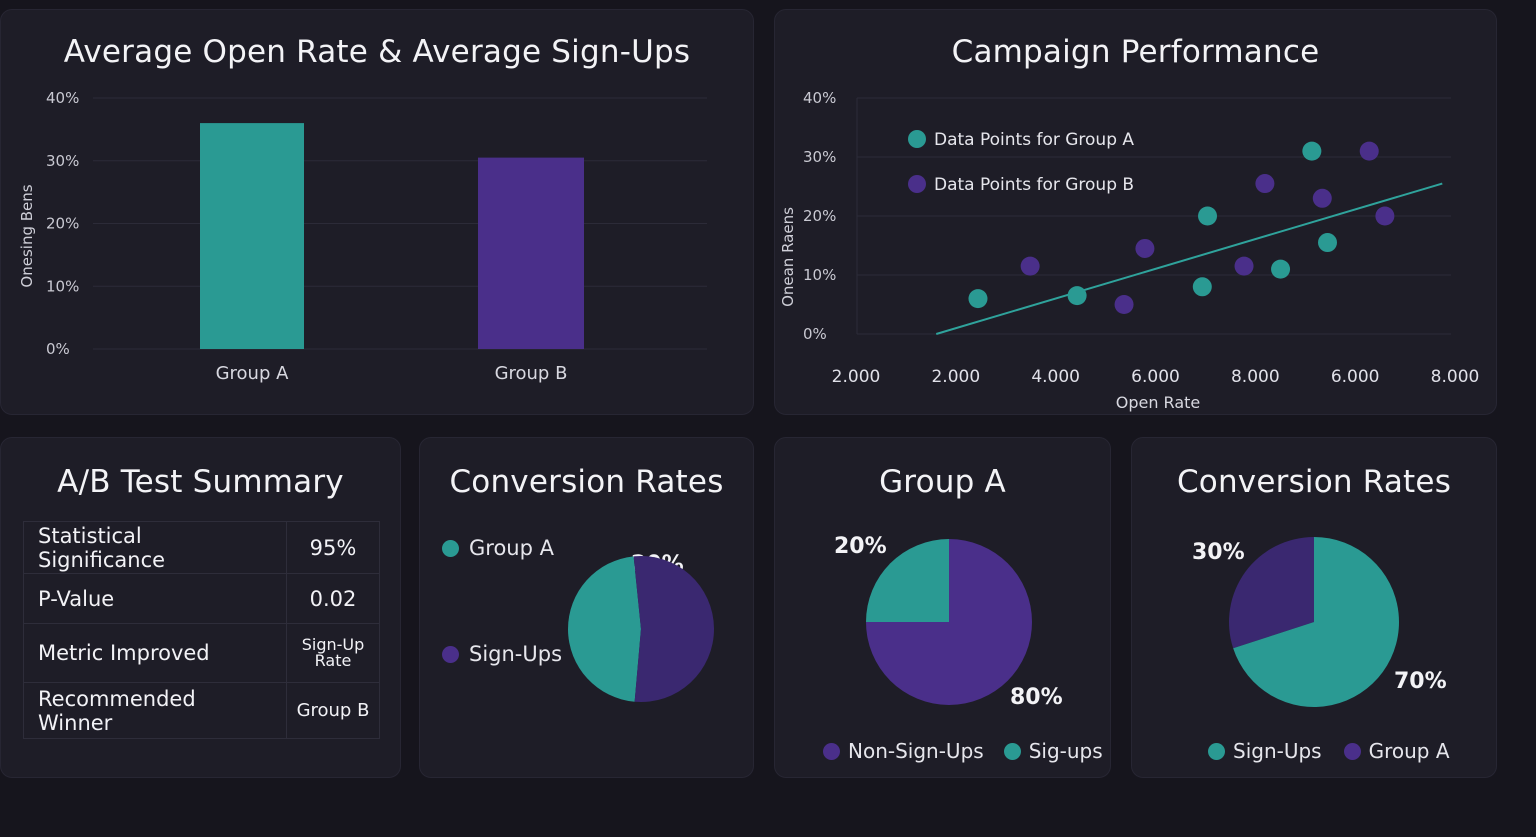 Image resolution: width=1536 pixels, height=837 pixels. I want to click on table-row: Statistical Significance 95%, so click(201, 547).